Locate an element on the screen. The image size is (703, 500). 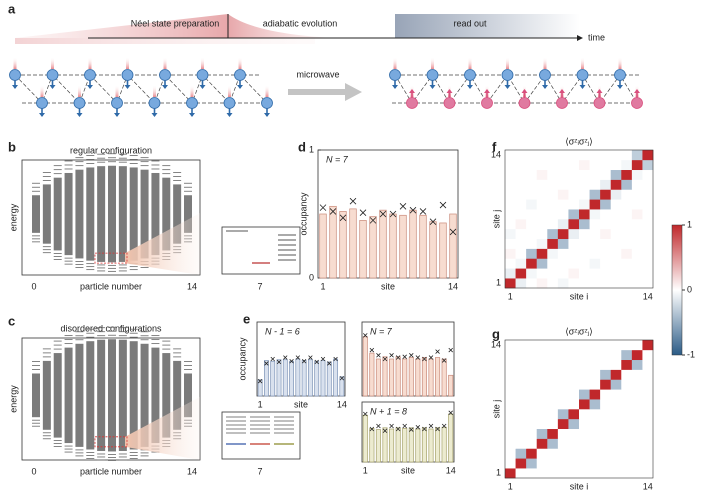
colorbar is located at coordinates (677, 290).